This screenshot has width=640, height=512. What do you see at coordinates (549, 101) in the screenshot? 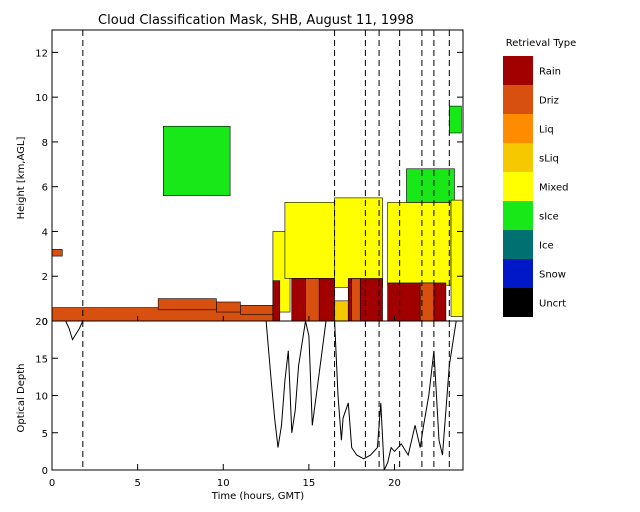
I see `legend-label-driz: Driz` at bounding box center [549, 101].